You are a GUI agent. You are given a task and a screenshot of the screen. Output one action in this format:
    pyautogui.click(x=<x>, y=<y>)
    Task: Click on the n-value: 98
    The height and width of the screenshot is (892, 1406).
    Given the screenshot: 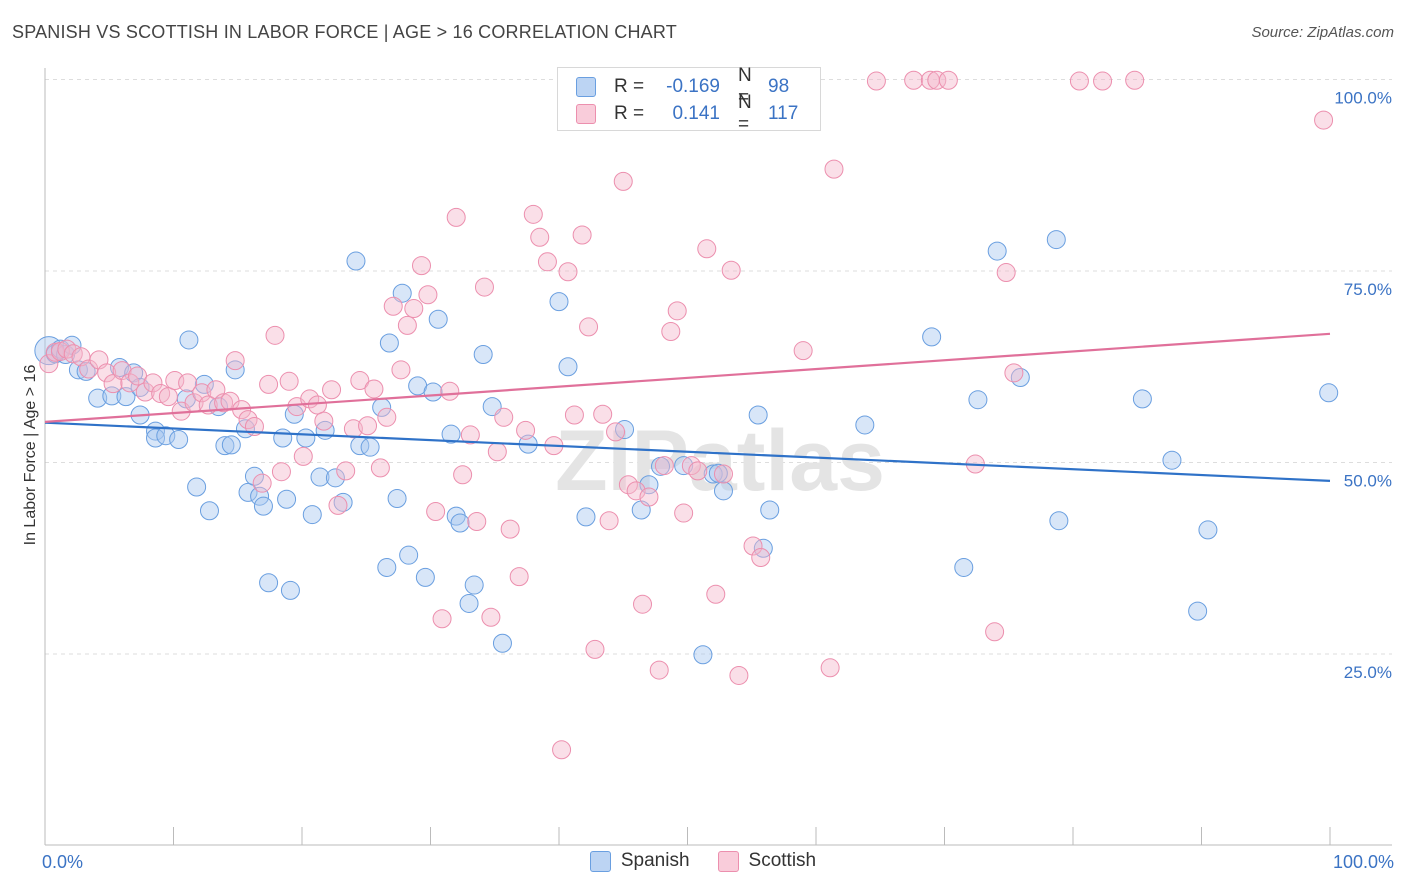 What is the action you would take?
    pyautogui.click(x=779, y=86)
    